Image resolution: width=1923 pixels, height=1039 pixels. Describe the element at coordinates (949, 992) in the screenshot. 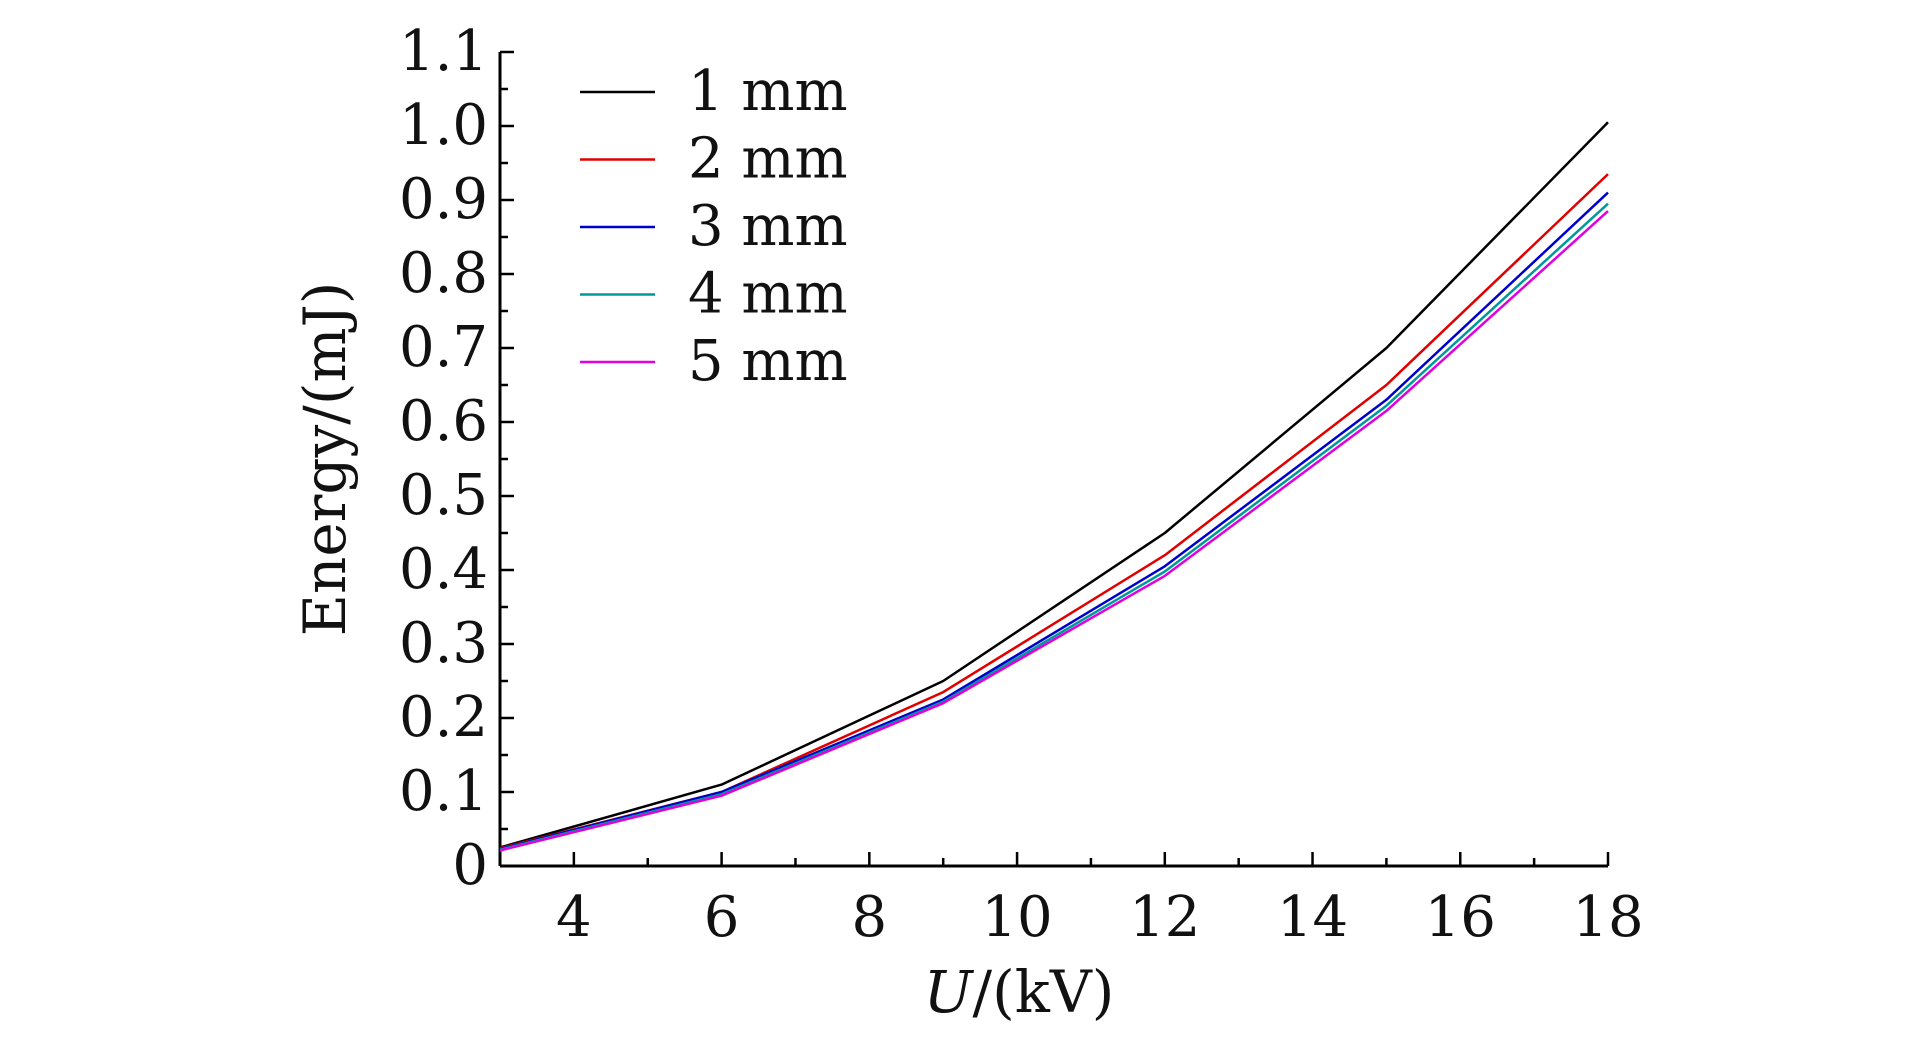

I see `x-axis-label-italic: U` at that location.